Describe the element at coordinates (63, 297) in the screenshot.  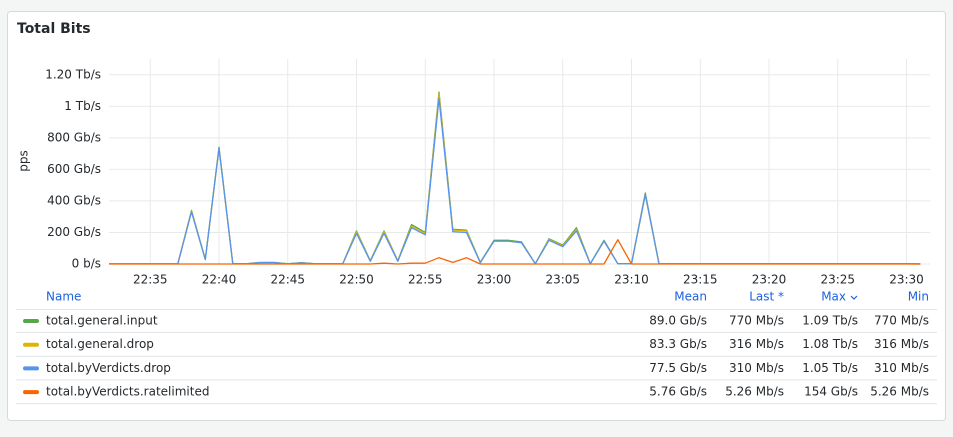
I see `legend-header: Name` at that location.